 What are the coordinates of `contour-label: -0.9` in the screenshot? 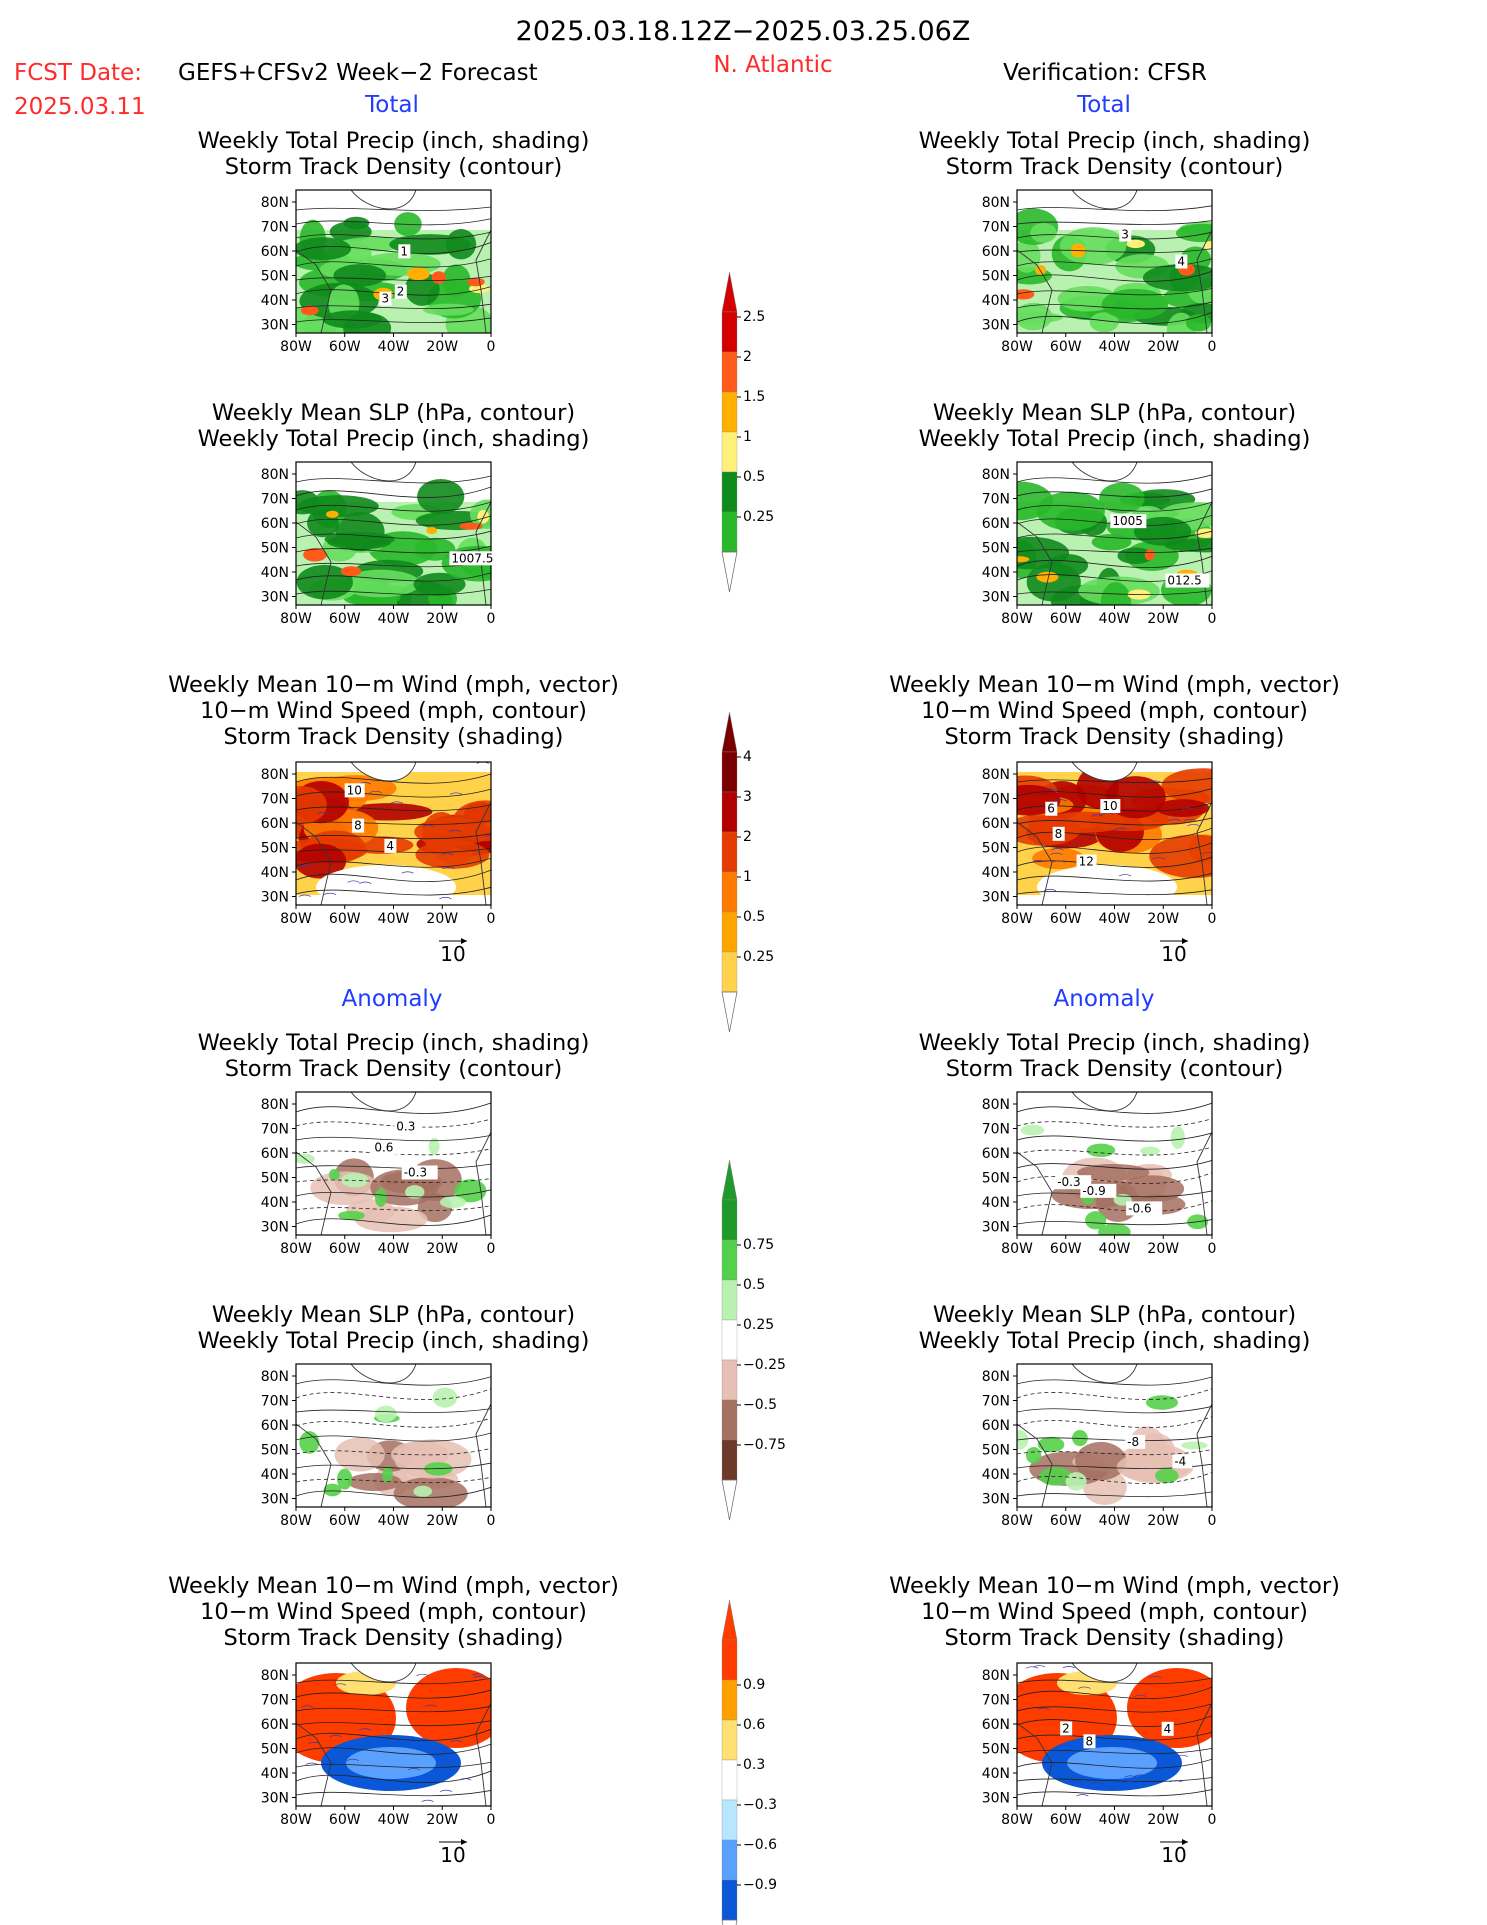 It's located at (1093, 1191).